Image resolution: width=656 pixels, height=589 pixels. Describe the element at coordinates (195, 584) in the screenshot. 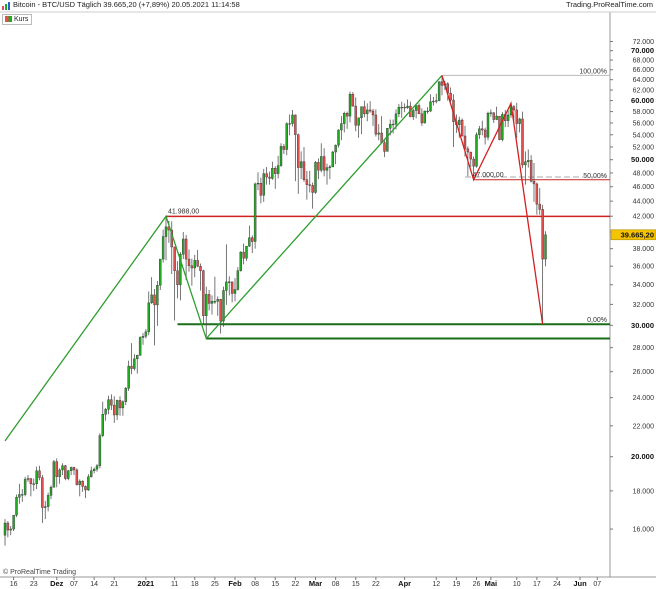

I see `x-tick-label: 18` at that location.